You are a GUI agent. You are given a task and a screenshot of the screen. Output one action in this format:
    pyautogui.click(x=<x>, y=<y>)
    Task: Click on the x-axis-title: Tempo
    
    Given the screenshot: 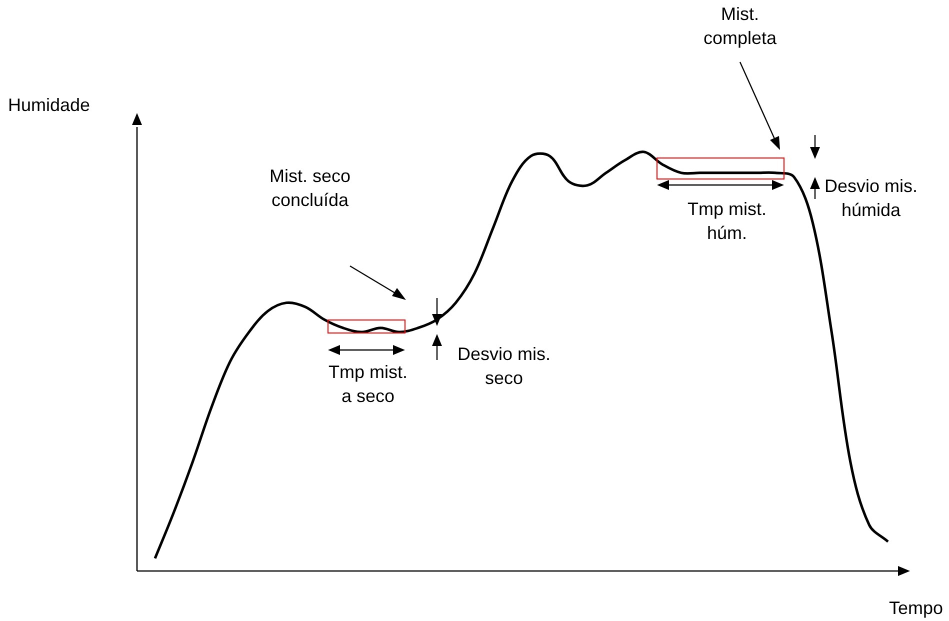 What is the action you would take?
    pyautogui.click(x=915, y=608)
    